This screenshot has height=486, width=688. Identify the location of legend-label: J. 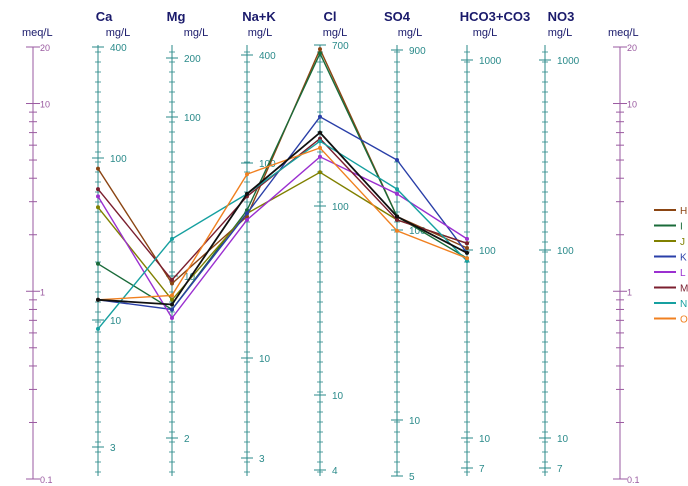
(682, 242).